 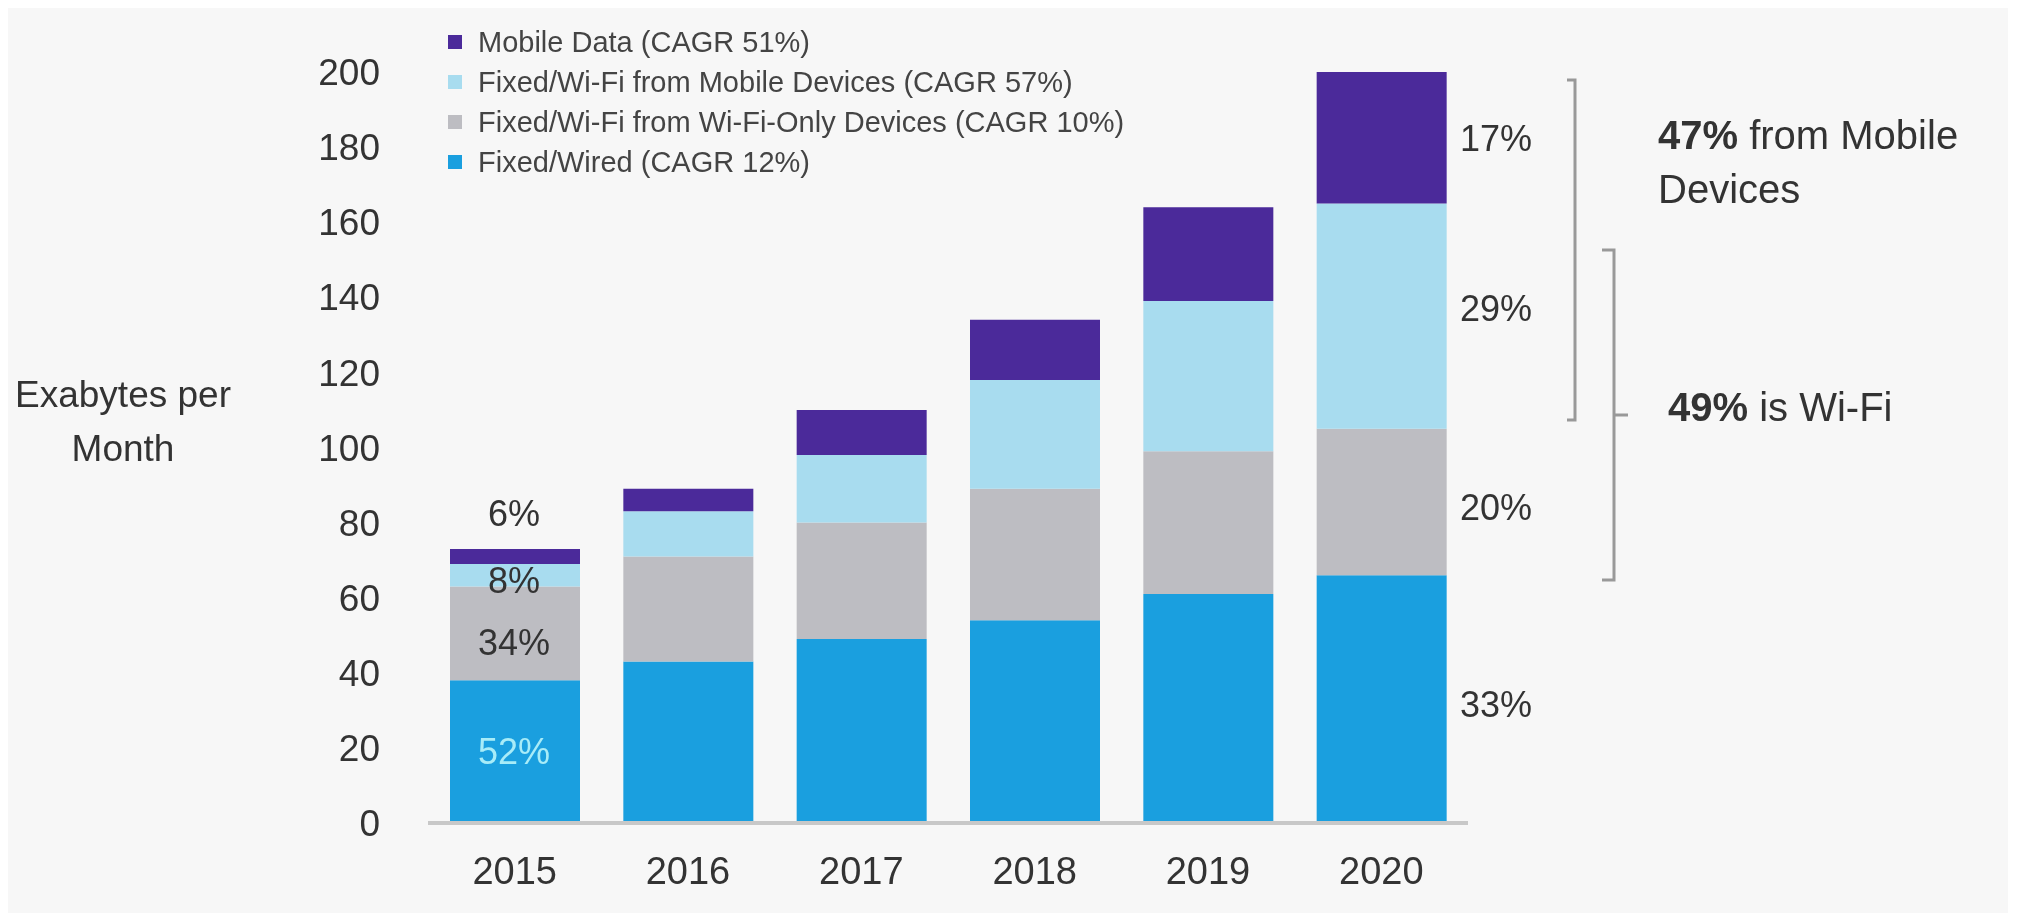 I want to click on y-tick-label: 180, so click(x=349, y=148).